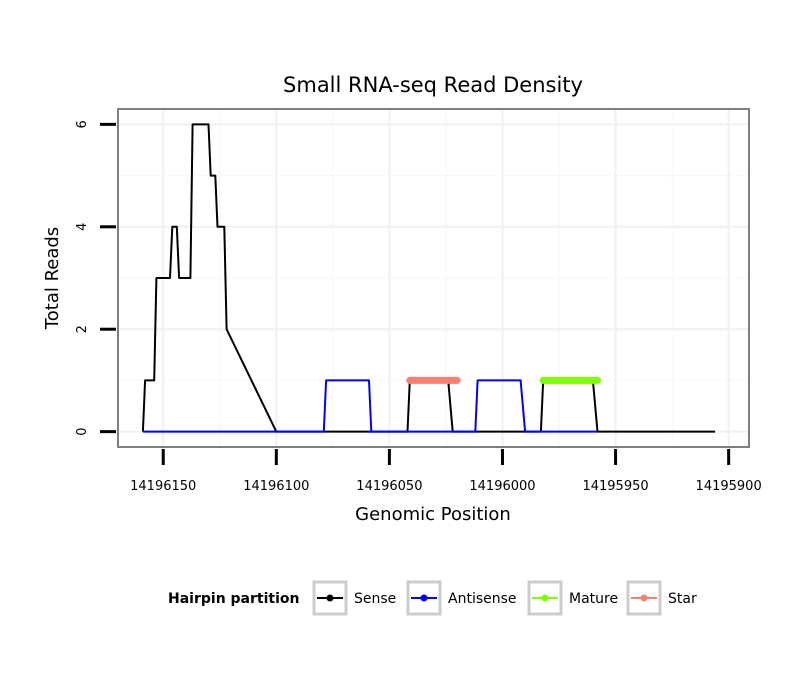 Image resolution: width=810 pixels, height=690 pixels. I want to click on x-axis-label: Genomic Position, so click(433, 514).